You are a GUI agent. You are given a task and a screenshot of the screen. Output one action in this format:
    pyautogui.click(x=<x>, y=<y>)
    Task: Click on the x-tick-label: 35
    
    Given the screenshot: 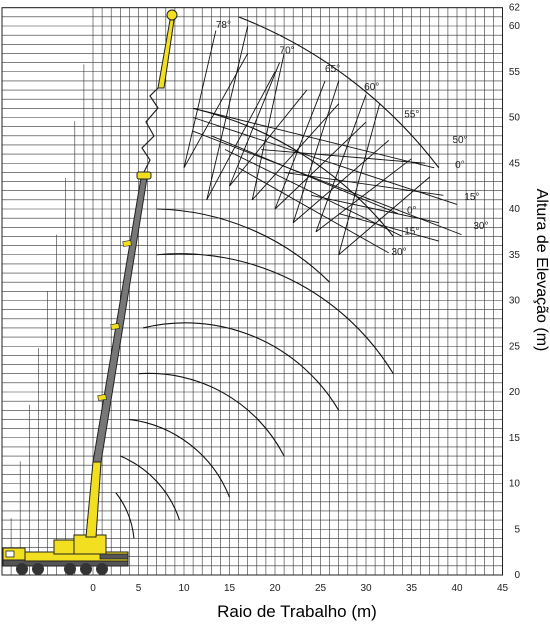 What is the action you would take?
    pyautogui.click(x=412, y=588)
    